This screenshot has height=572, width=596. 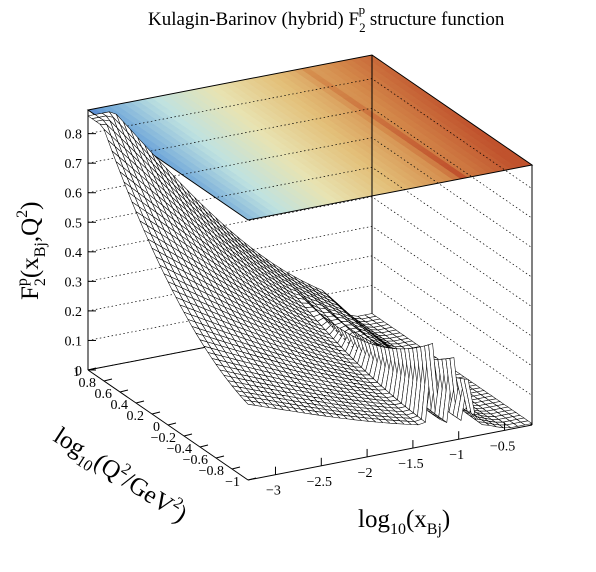 I want to click on x-tick-label: −0.5, so click(x=502, y=446).